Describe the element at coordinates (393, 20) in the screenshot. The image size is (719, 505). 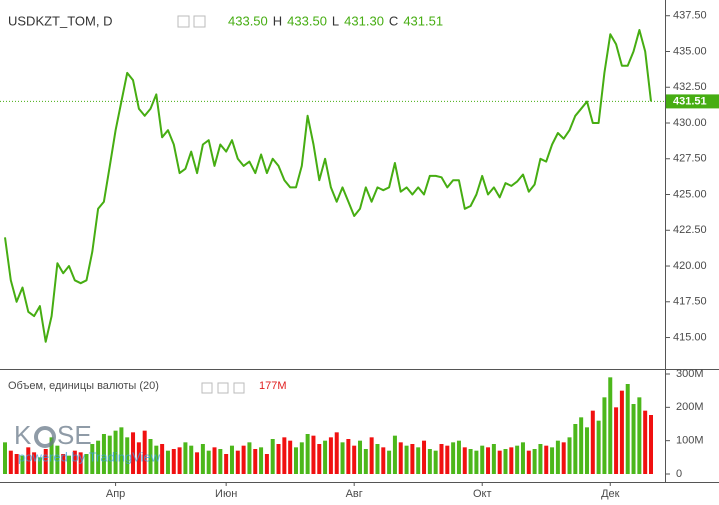
I see `ohlc-key: C` at that location.